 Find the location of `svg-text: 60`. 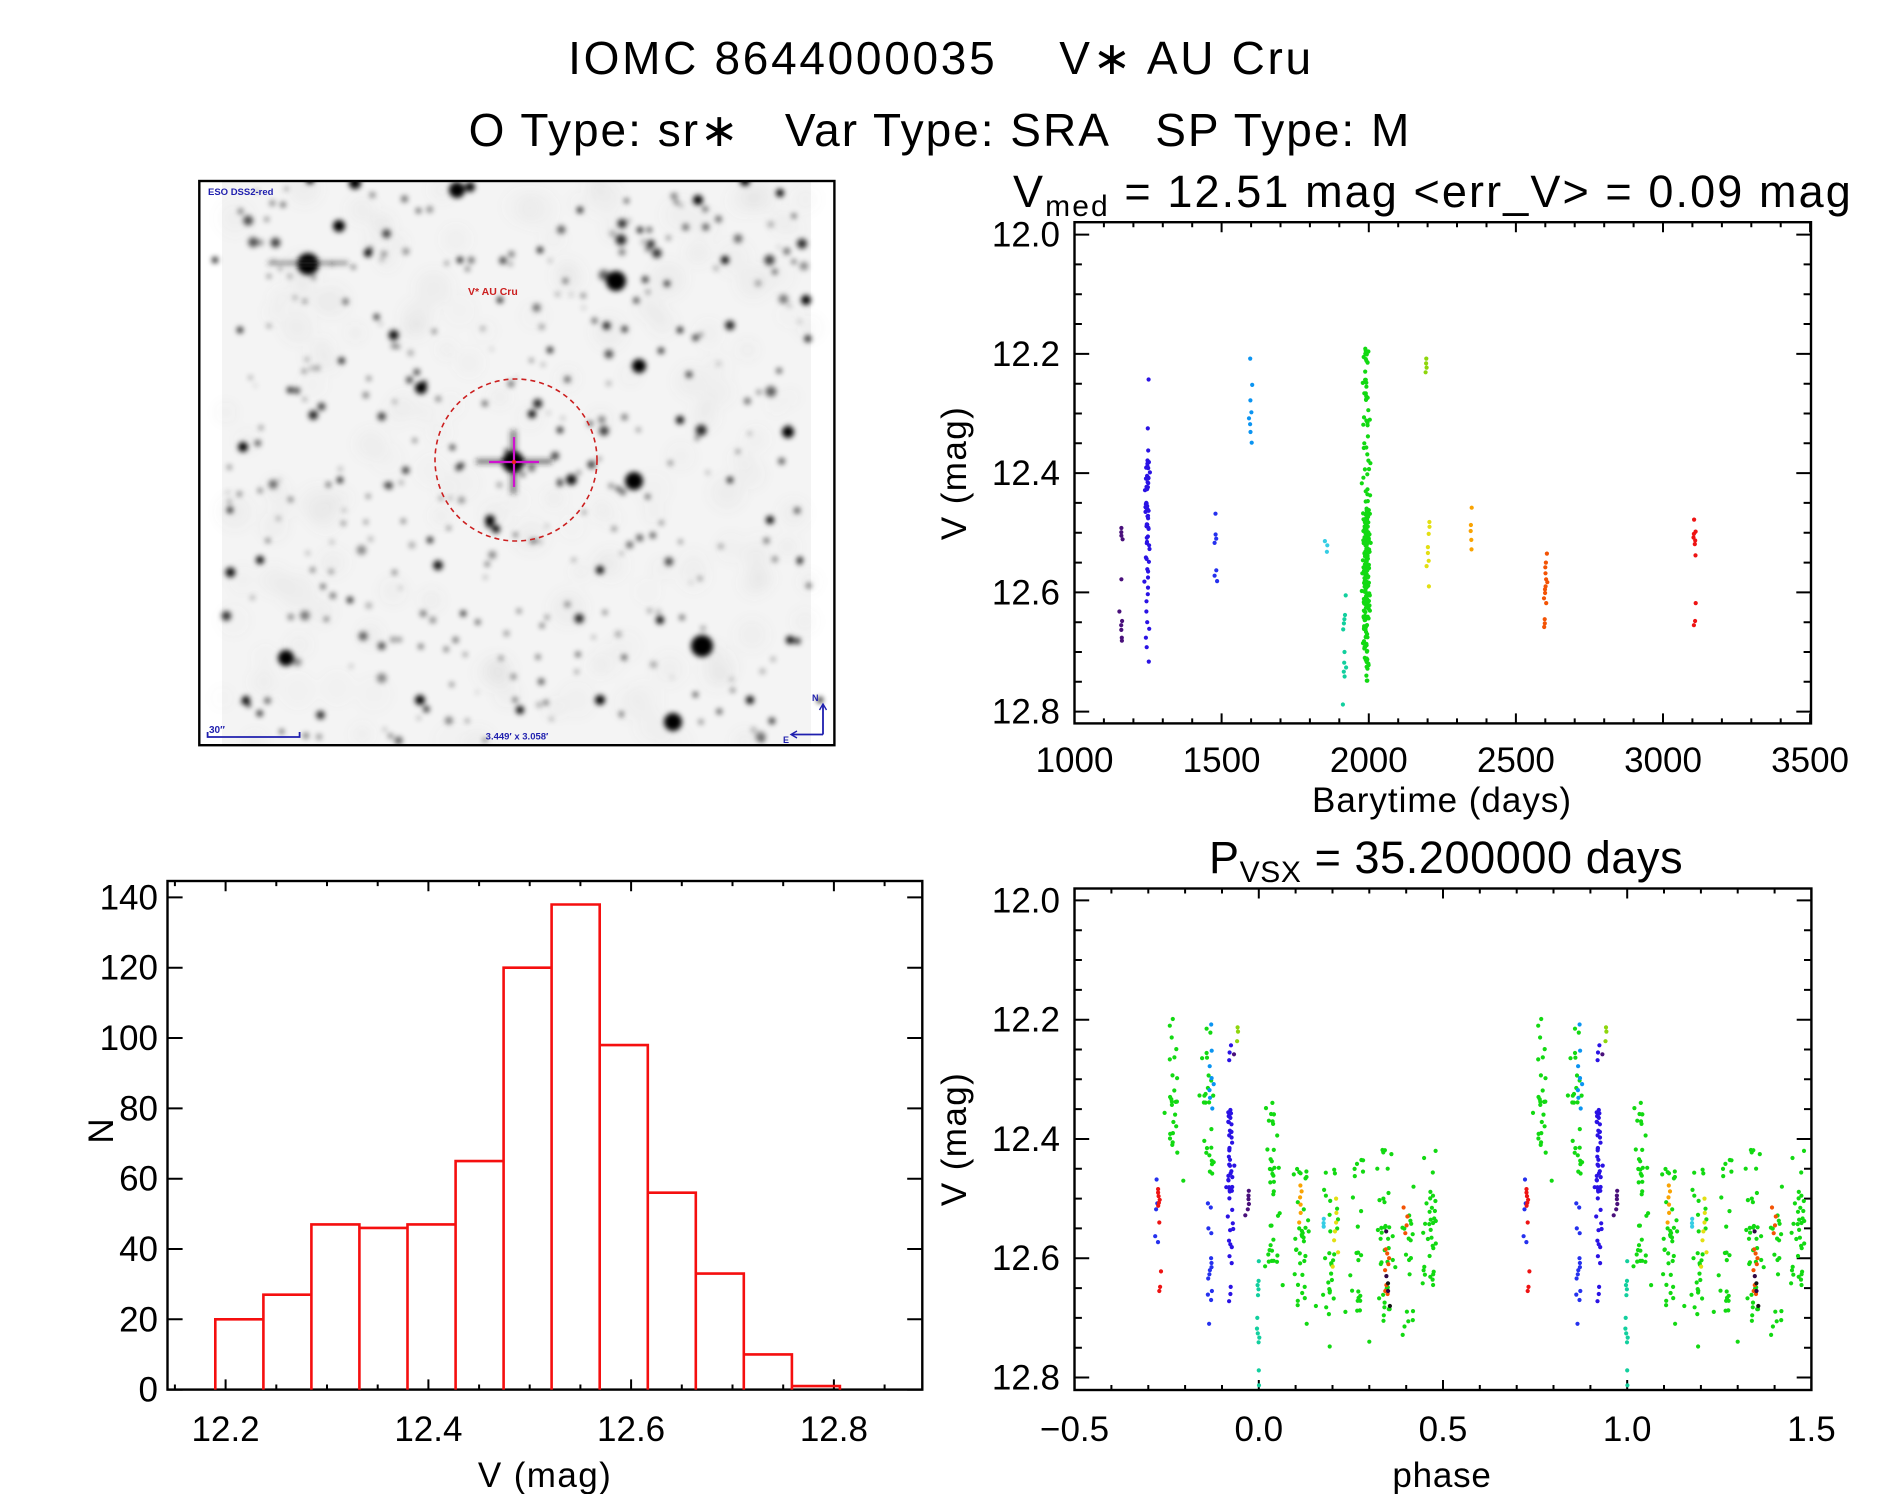

svg-text: 60 is located at coordinates (138, 1179).